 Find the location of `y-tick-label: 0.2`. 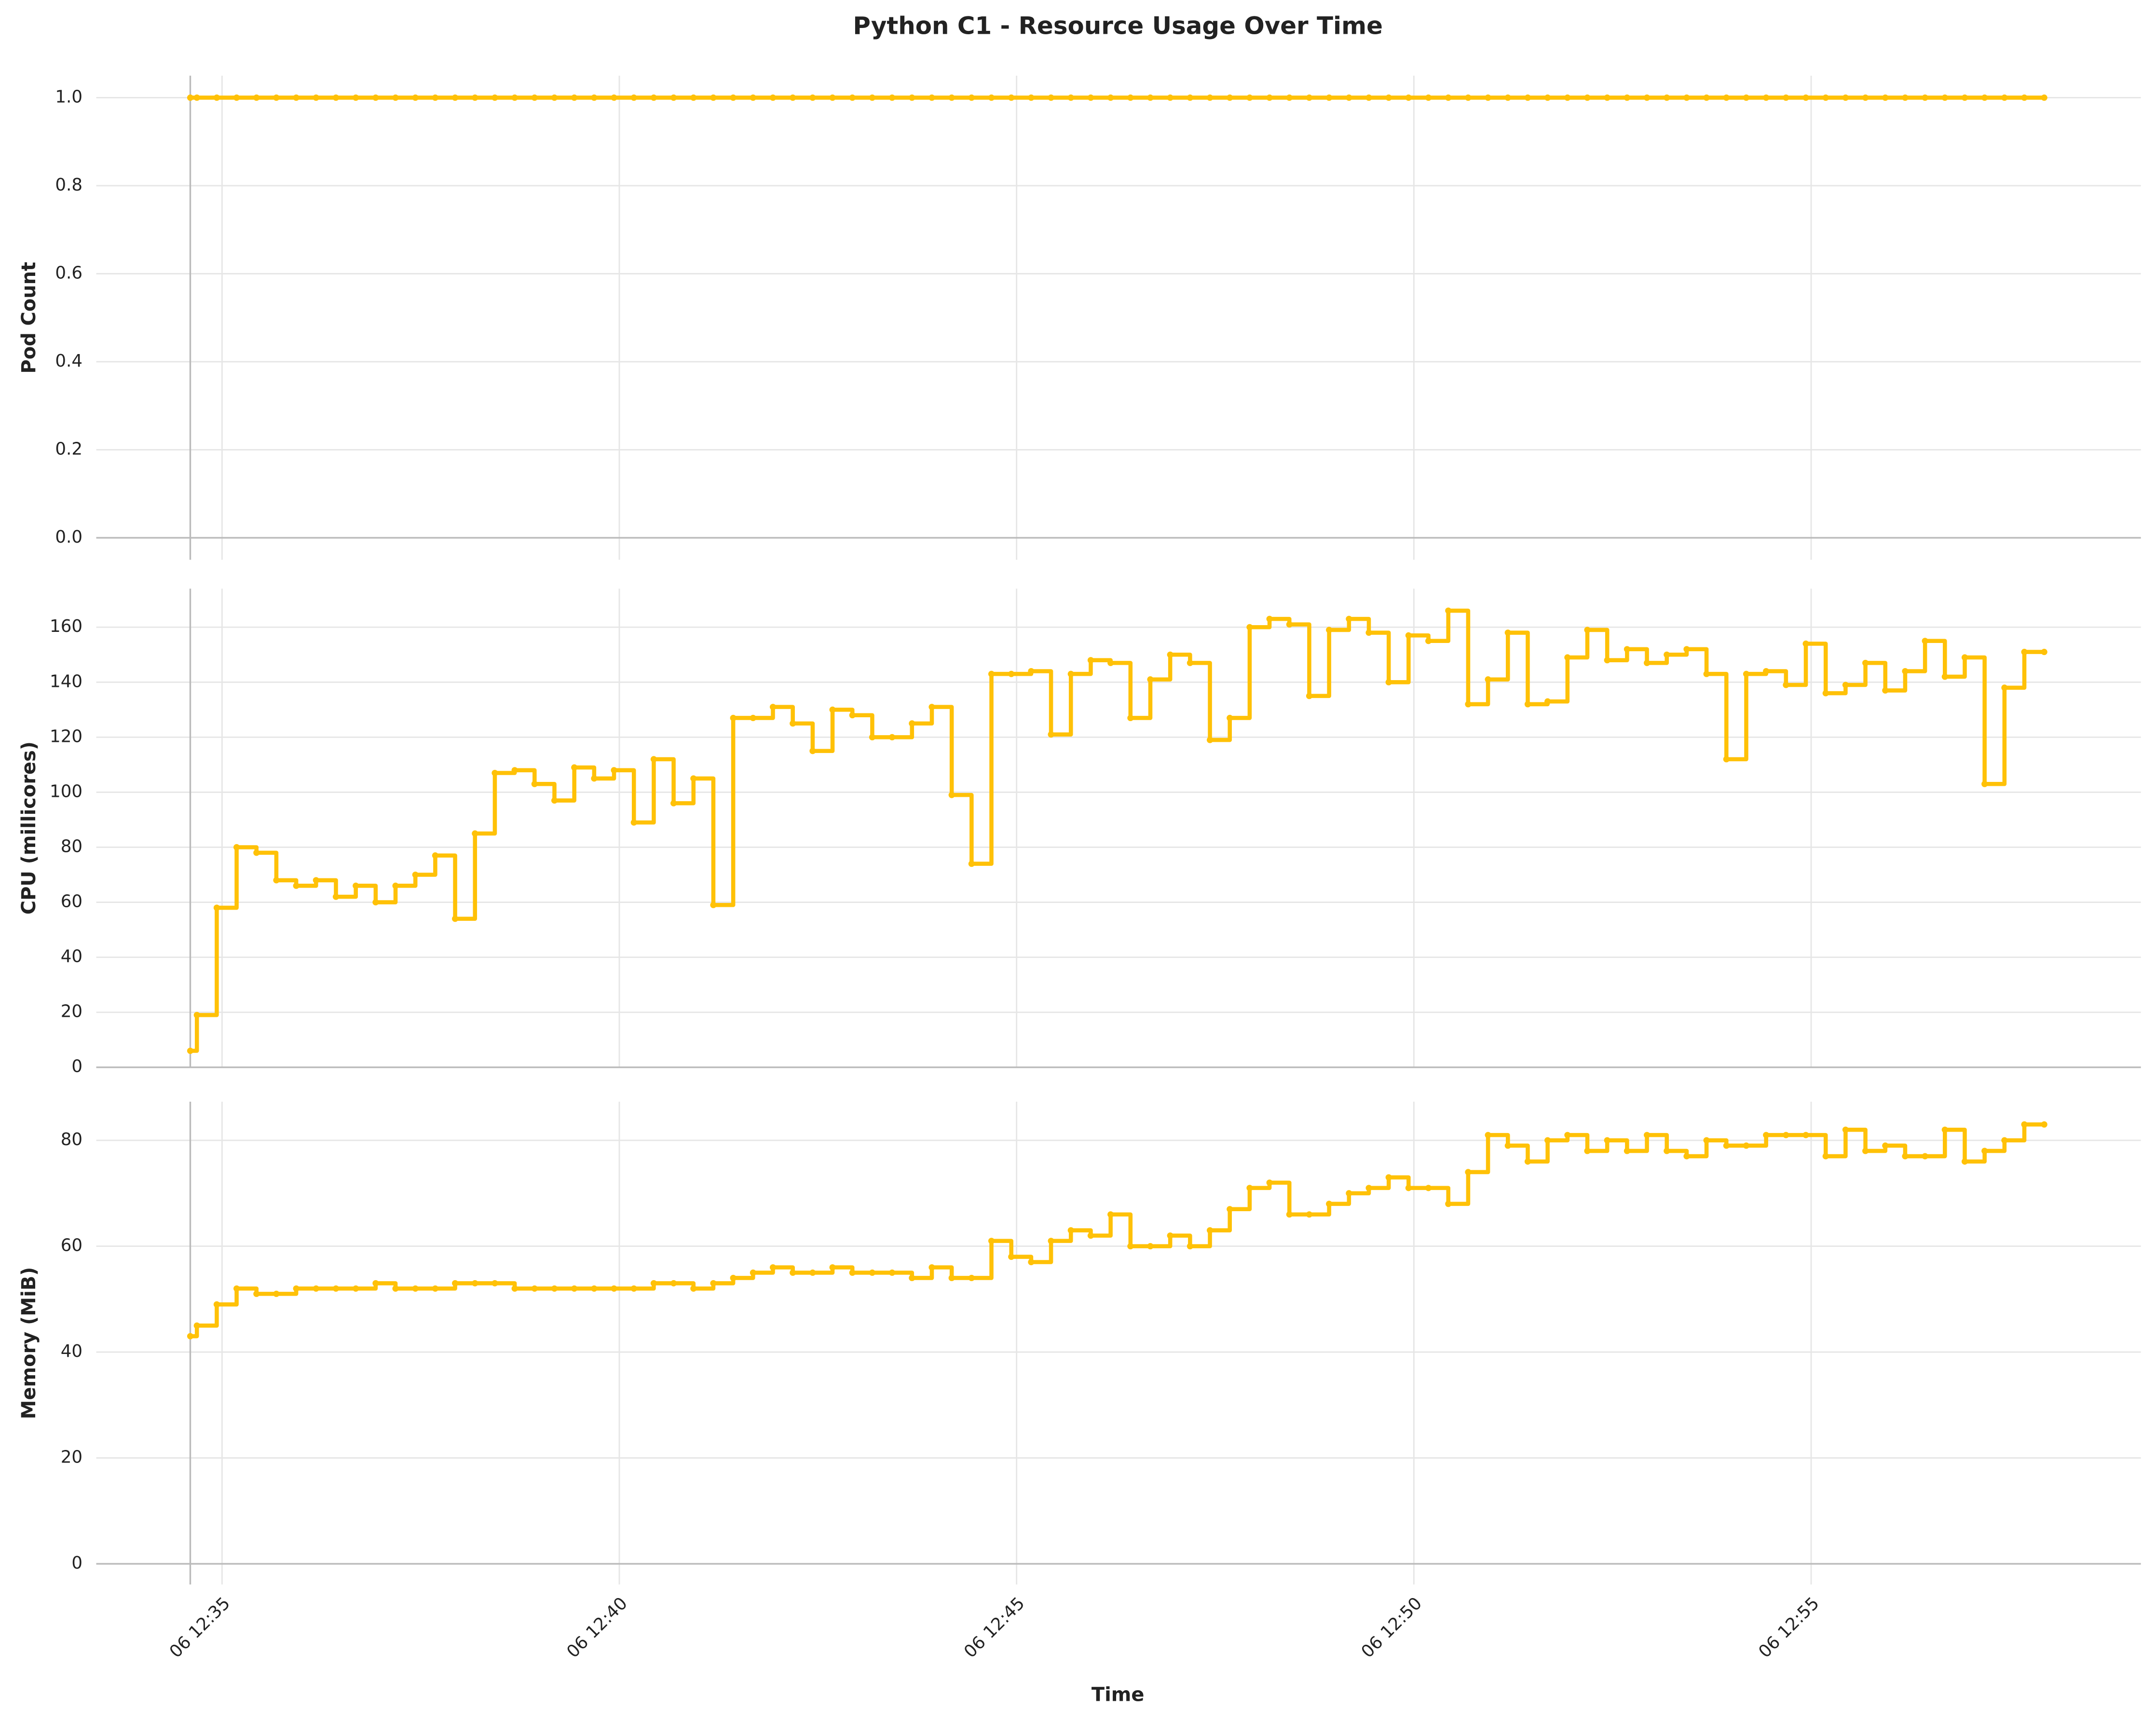

y-tick-label: 0.2 is located at coordinates (68, 449).